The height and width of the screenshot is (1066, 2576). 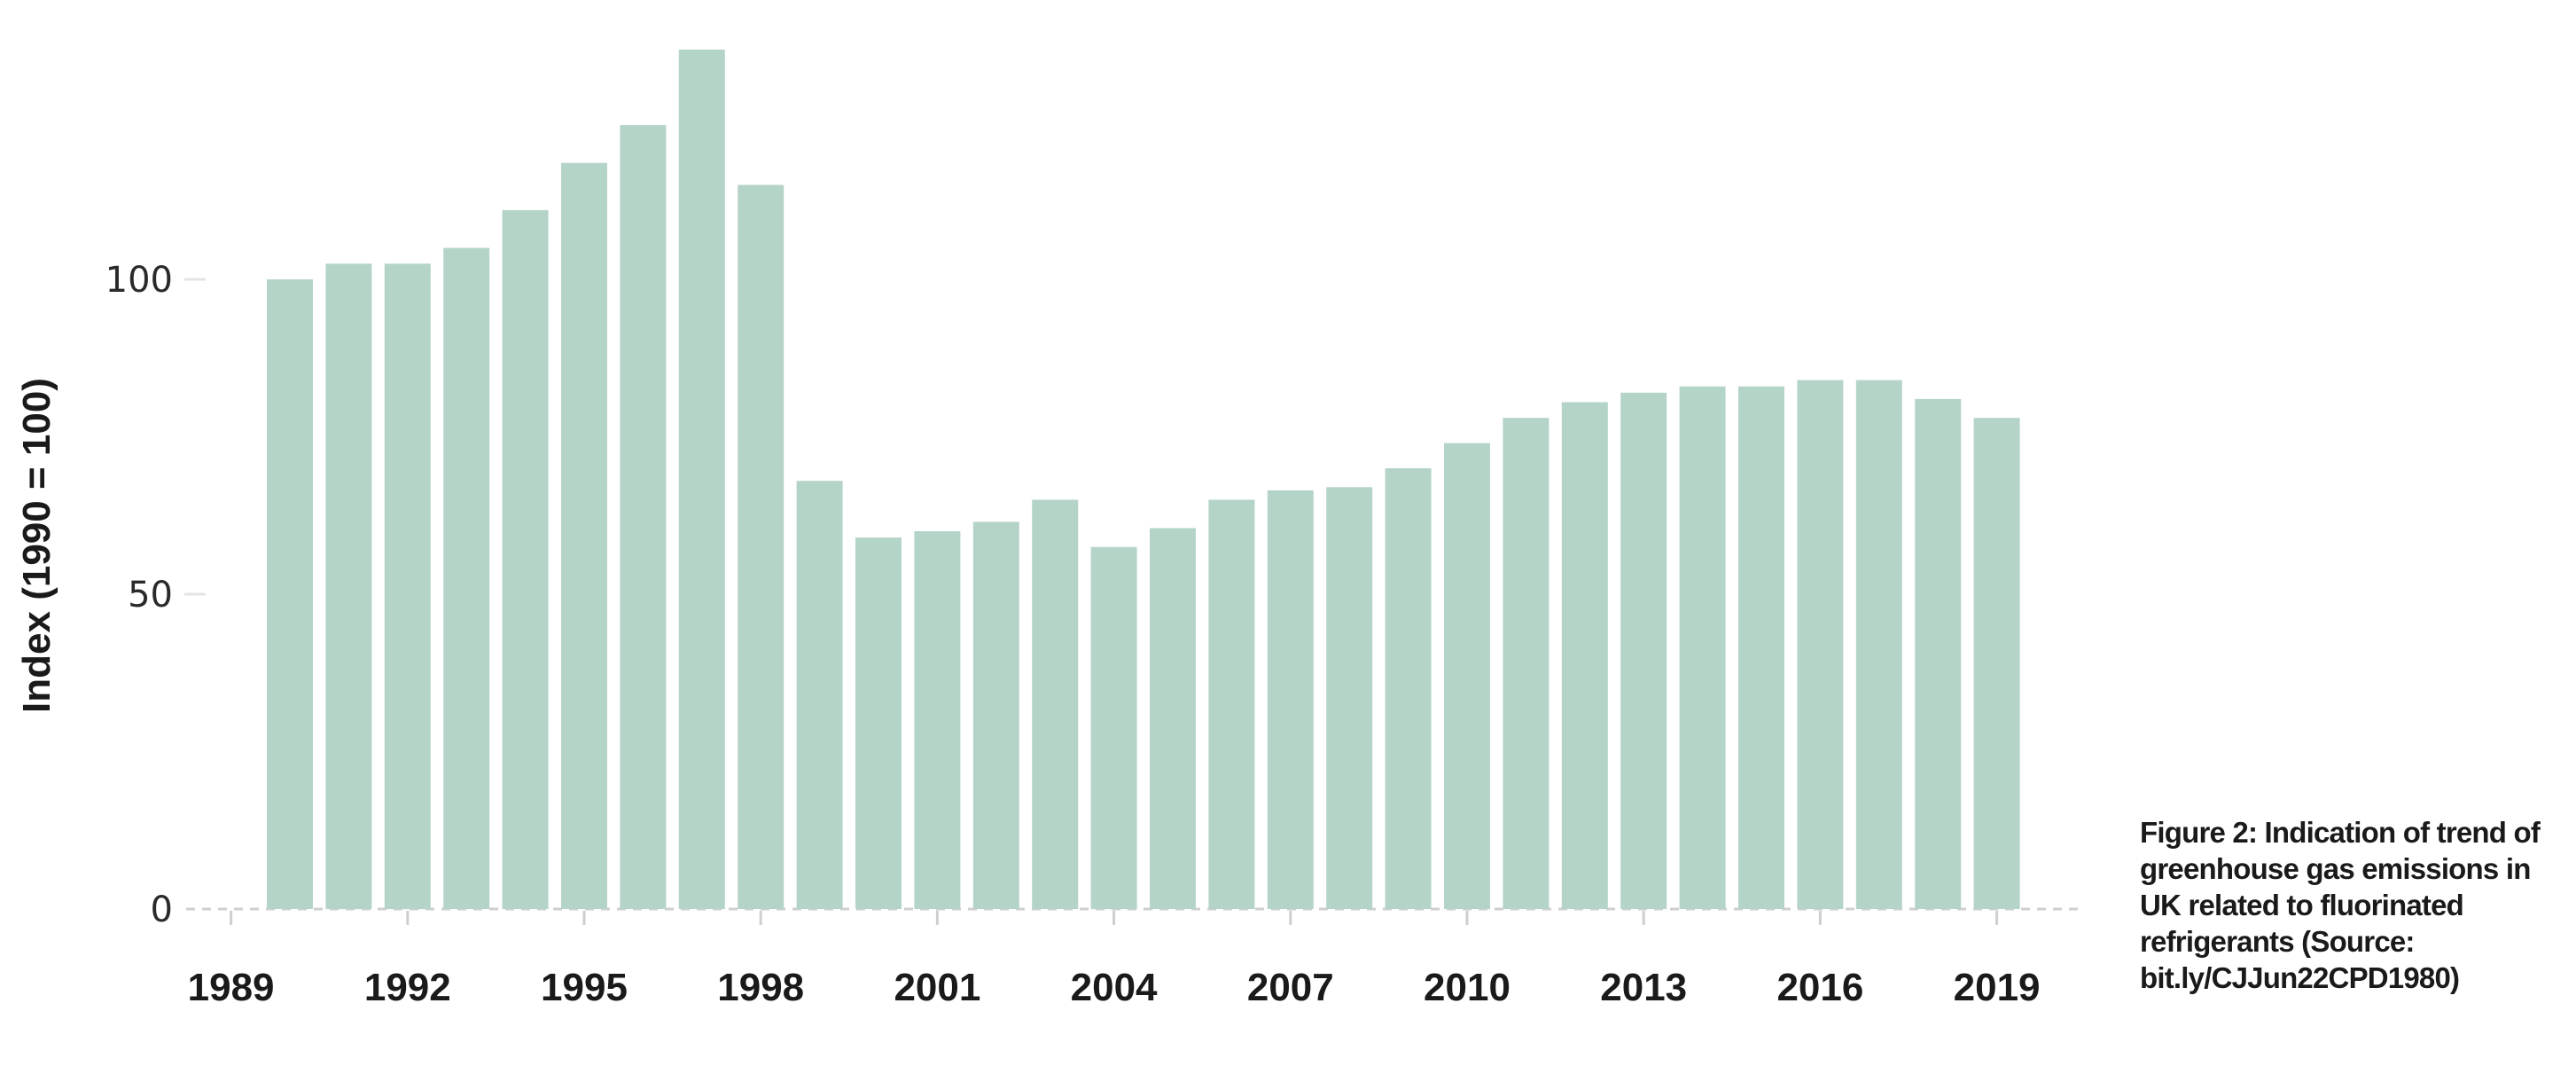 What do you see at coordinates (1878, 645) in the screenshot?
I see `bar-2017` at bounding box center [1878, 645].